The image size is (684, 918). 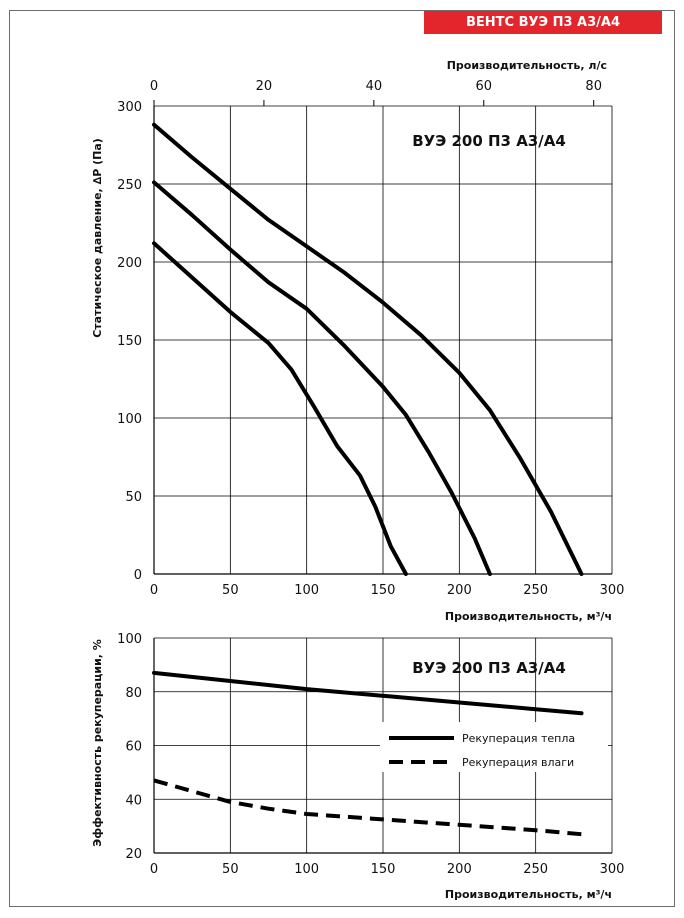 I want to click on y-tick-label: 80, so click(x=133, y=693).